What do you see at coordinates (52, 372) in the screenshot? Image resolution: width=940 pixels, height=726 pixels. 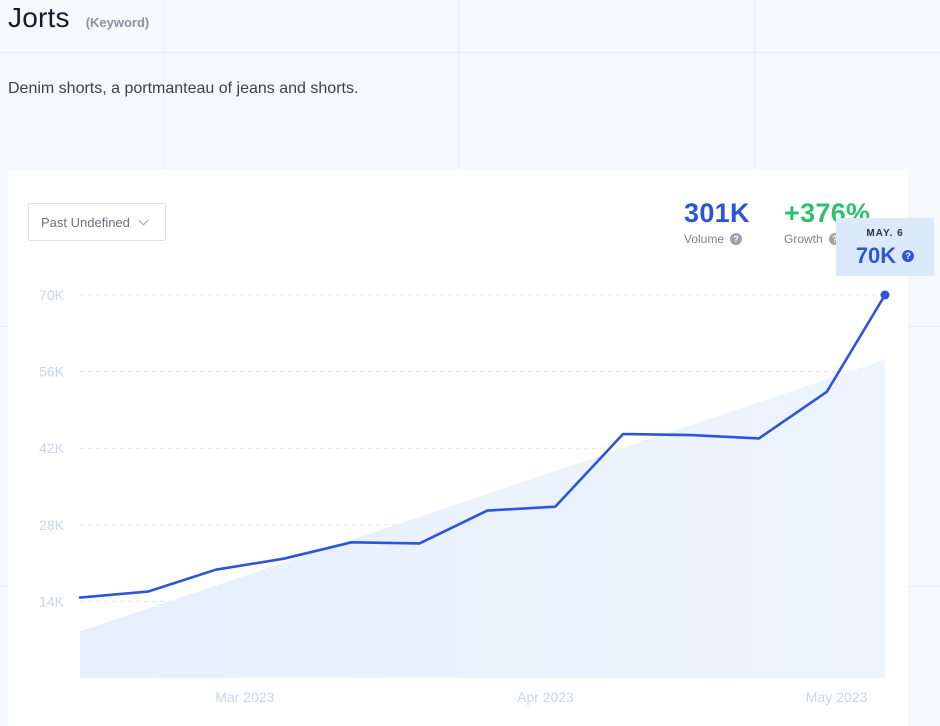 I see `y-tick-label: 56K` at bounding box center [52, 372].